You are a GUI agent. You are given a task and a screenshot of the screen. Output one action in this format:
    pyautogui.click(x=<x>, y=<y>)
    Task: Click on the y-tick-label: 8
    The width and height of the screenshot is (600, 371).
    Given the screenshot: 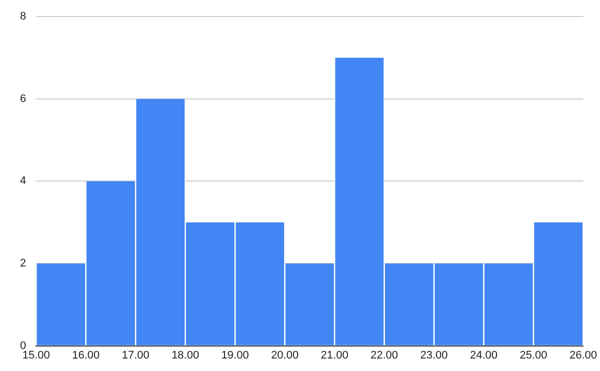 What is the action you would take?
    pyautogui.click(x=23, y=16)
    